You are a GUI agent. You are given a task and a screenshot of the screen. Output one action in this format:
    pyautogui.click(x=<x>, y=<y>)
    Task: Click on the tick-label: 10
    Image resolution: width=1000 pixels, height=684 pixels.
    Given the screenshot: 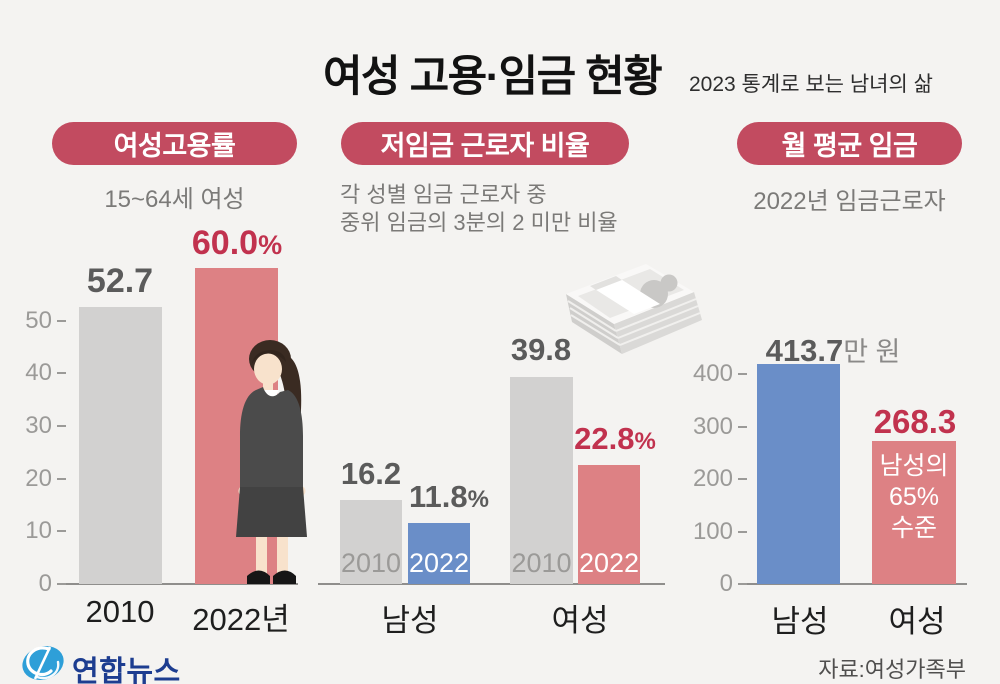 What is the action you would take?
    pyautogui.click(x=38, y=530)
    